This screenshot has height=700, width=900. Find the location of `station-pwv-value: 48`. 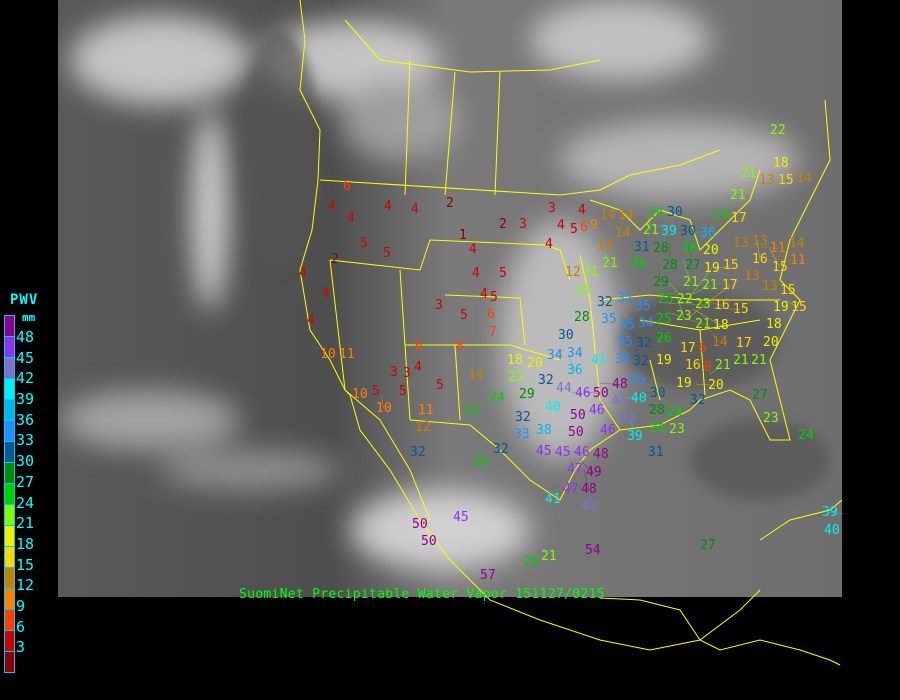

station-pwv-value: 48 is located at coordinates (601, 454).